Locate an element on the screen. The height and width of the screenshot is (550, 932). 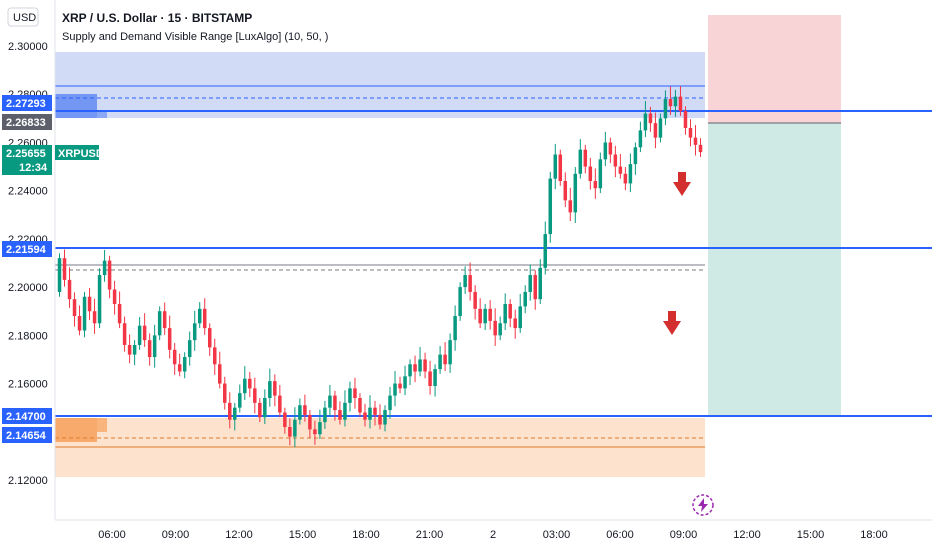
y-tick-label: 2.20000 is located at coordinates (28, 288).